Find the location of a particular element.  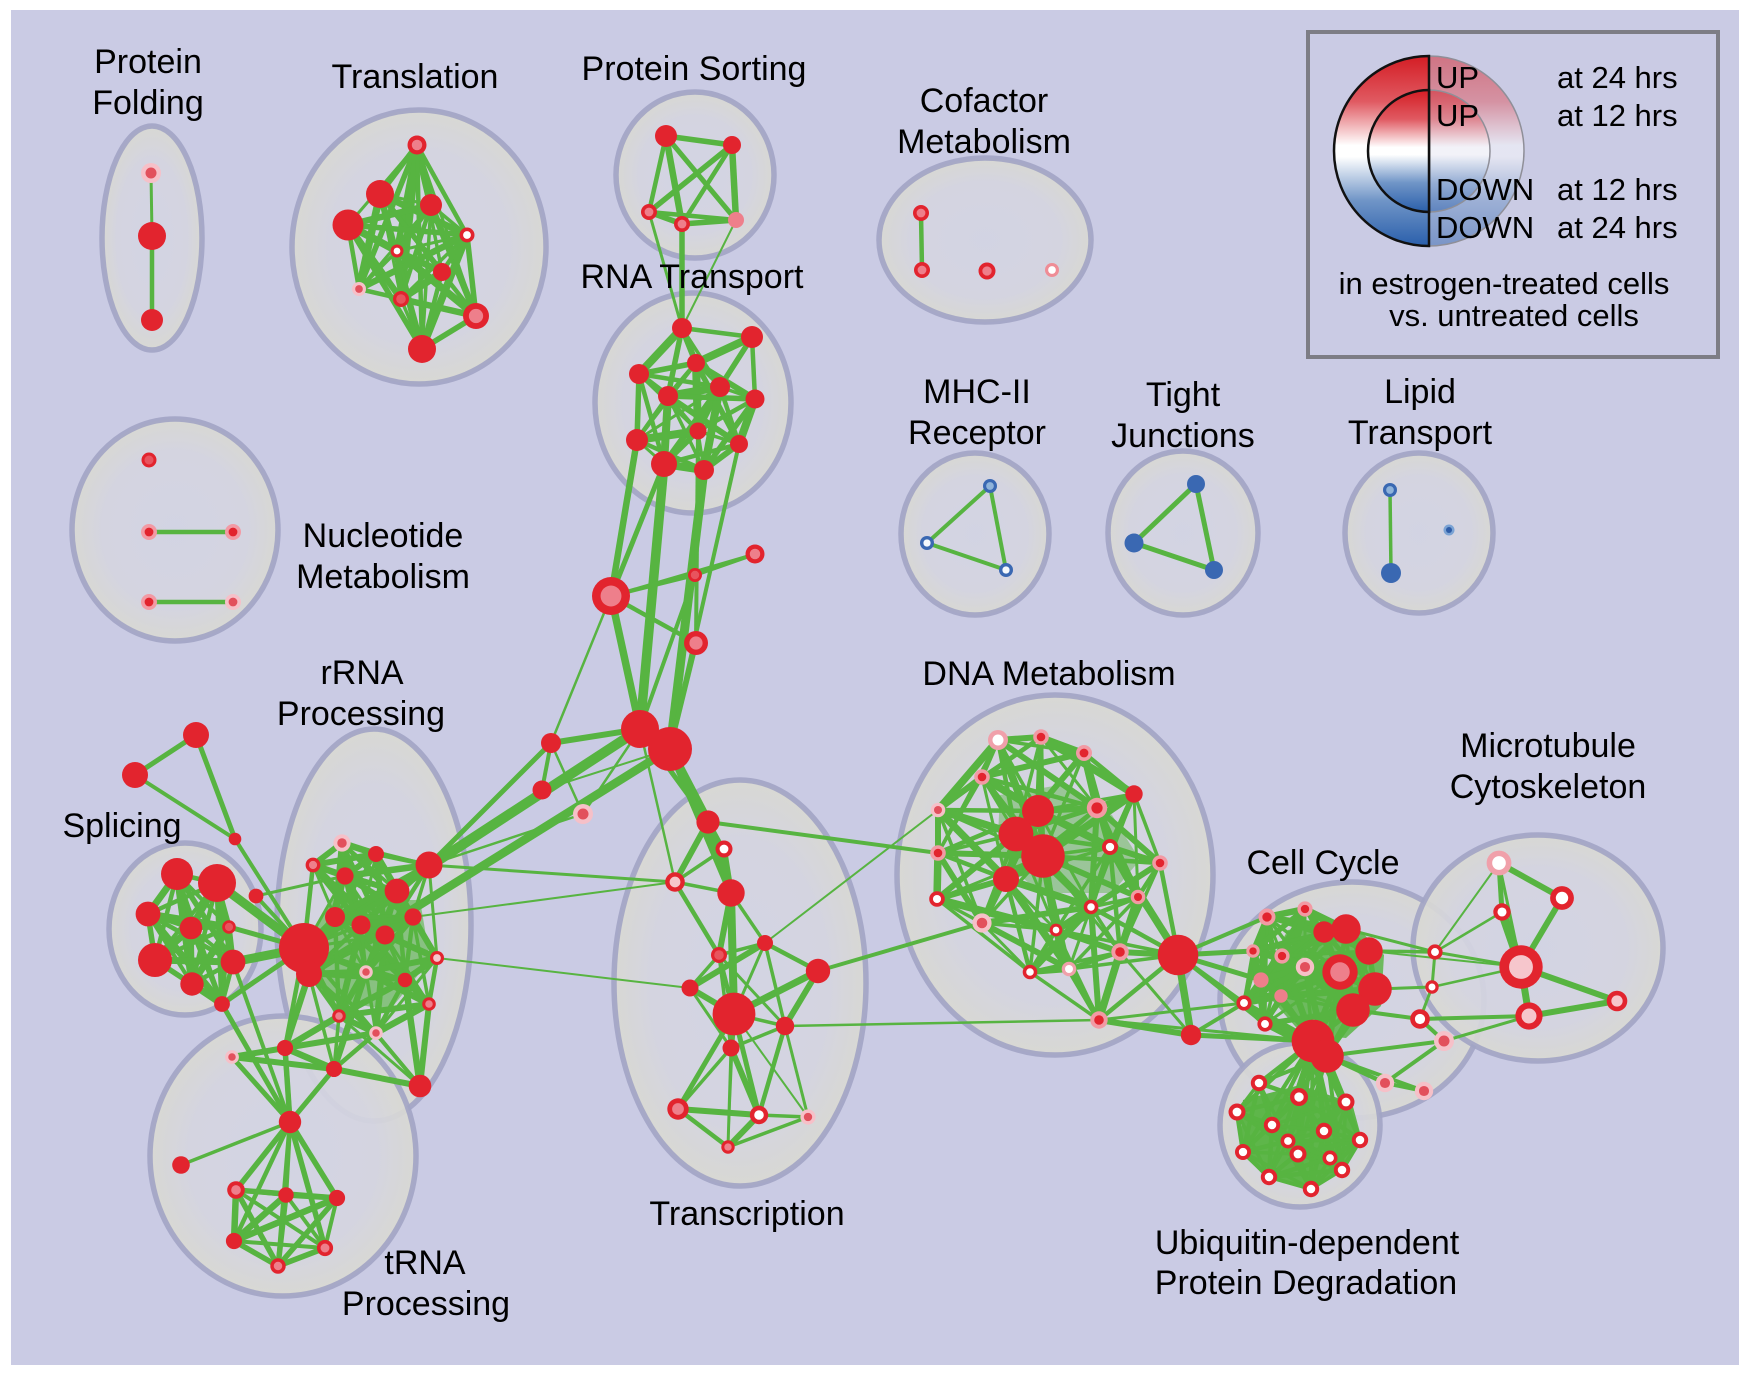

svg-text: DNA Metabolism is located at coordinates (1048, 674).